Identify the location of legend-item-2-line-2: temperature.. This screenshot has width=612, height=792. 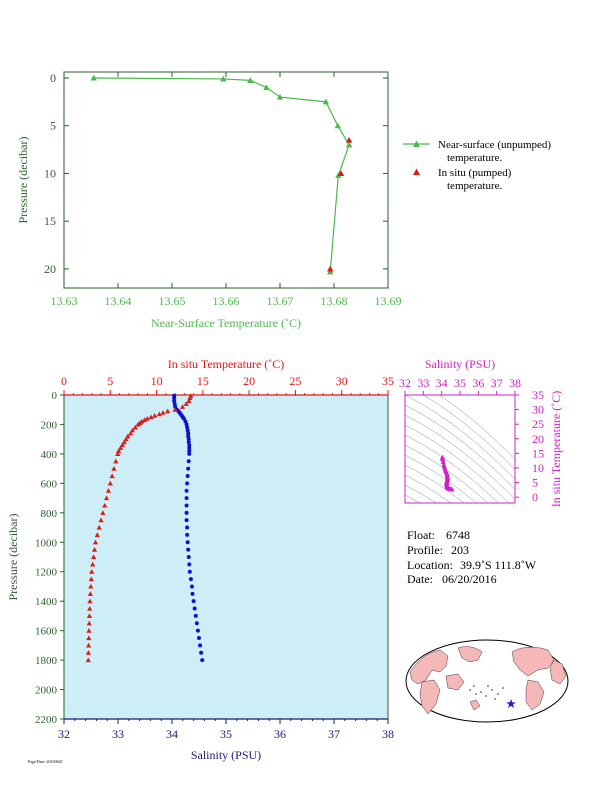
(475, 186).